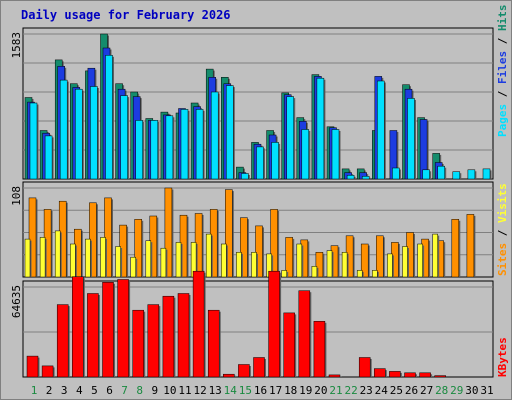  Describe the element at coordinates (199, 390) in the screenshot. I see `x-label-day-12: 12` at that location.